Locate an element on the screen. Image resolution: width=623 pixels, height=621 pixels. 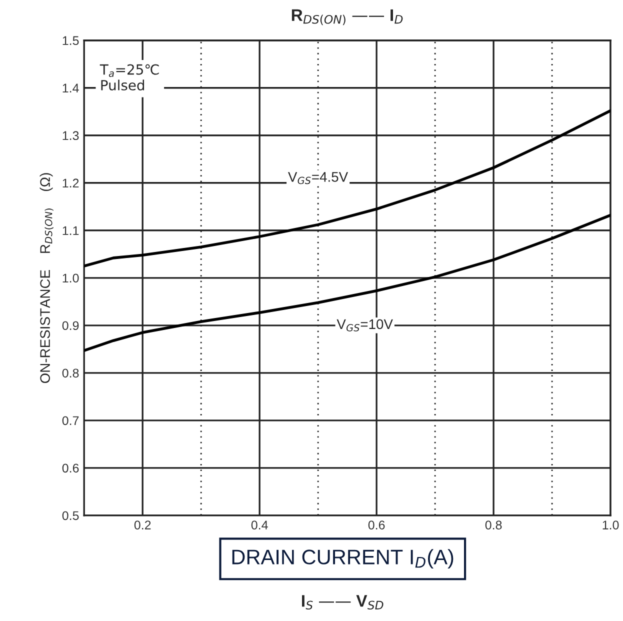
x-tick-label: 0.2 is located at coordinates (142, 525).